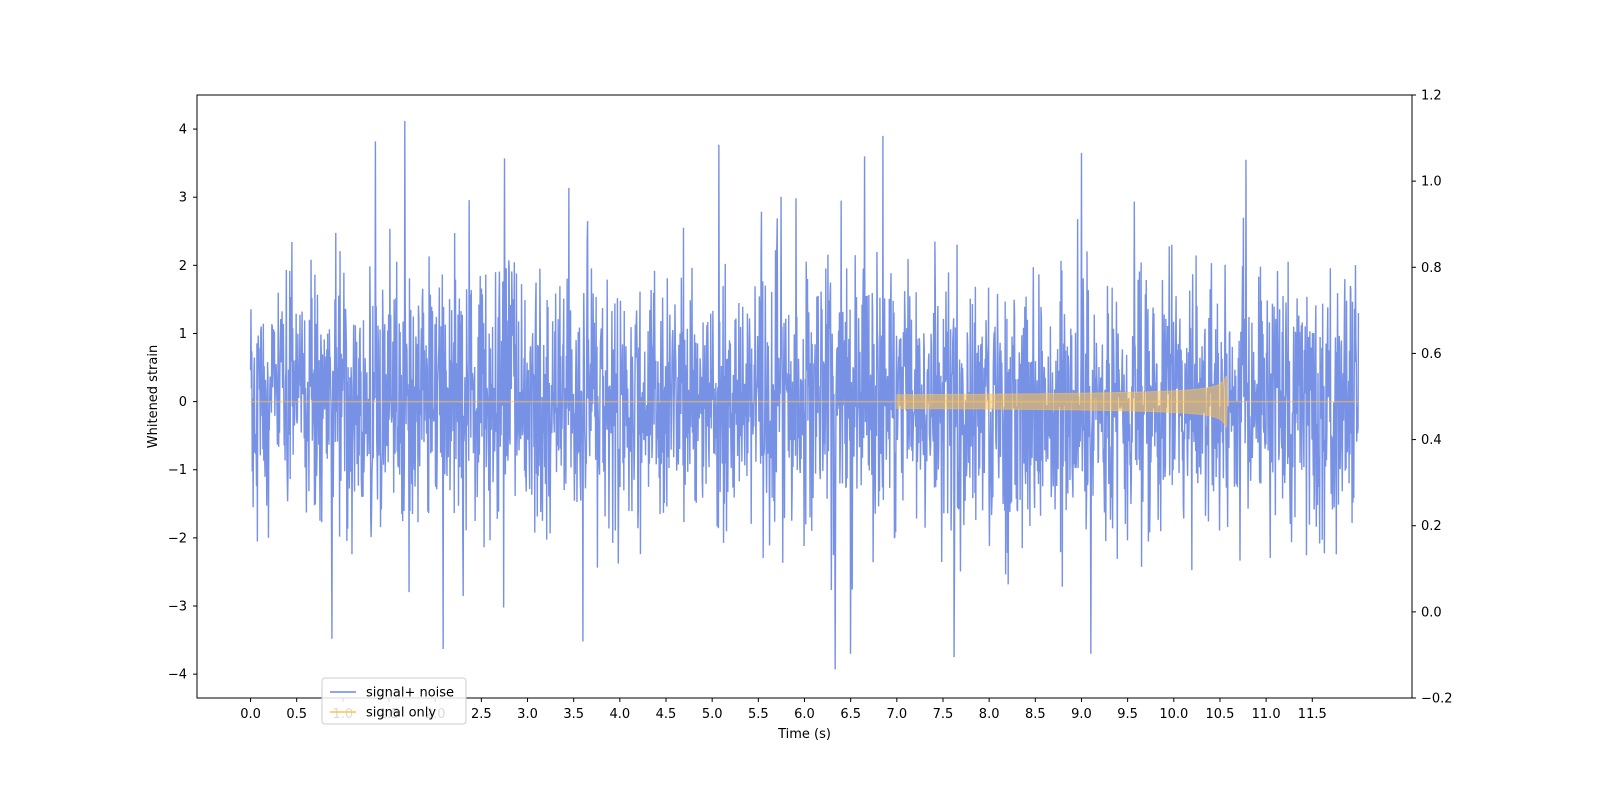  What do you see at coordinates (183, 130) in the screenshot?
I see `y-tick-label: 4` at bounding box center [183, 130].